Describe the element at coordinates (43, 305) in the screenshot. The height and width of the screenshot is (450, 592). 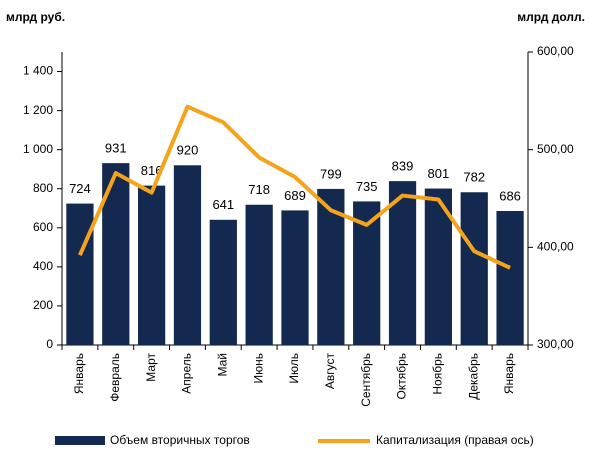
I see `y-tick-label: 200` at that location.